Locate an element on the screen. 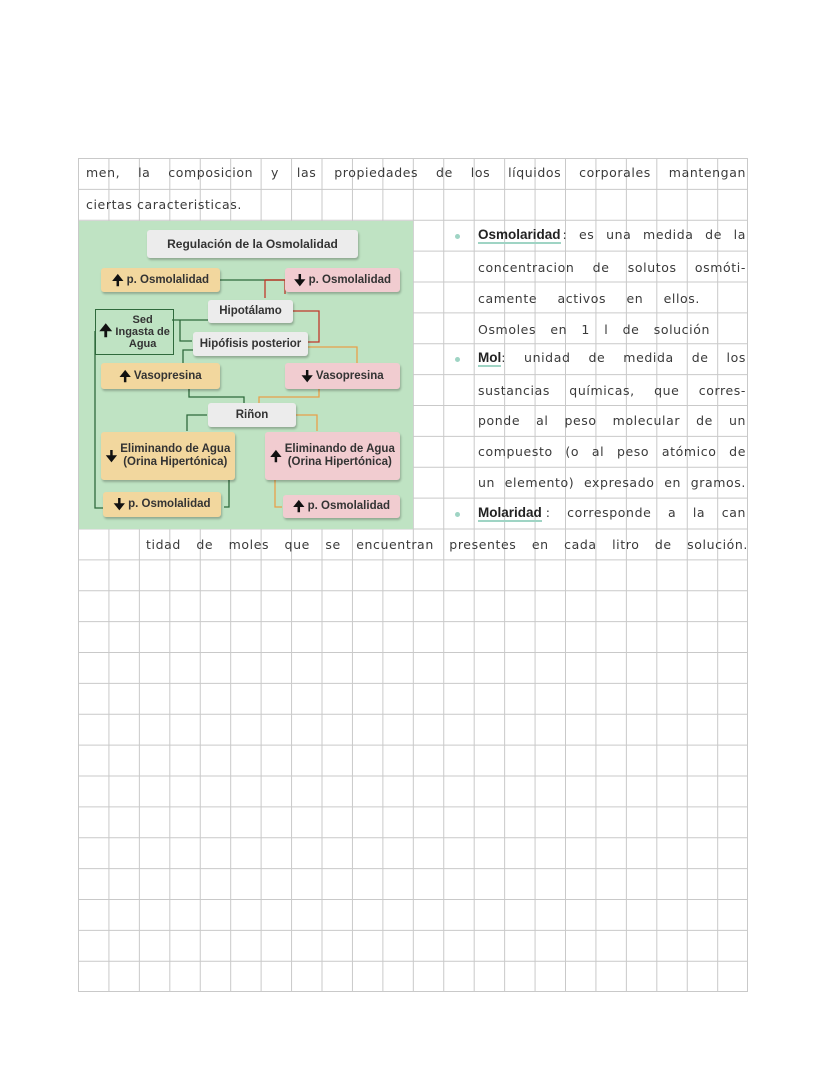 This screenshot has height=1070, width=828. increase-osmolality-box: 🠉 p. Osmolalidad is located at coordinates (160, 280).